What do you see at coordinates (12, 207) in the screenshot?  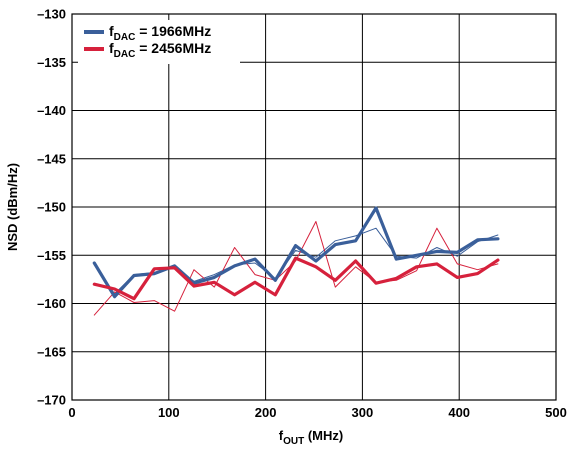 I see `y-axis-title: NSD (dBm/Hz)` at bounding box center [12, 207].